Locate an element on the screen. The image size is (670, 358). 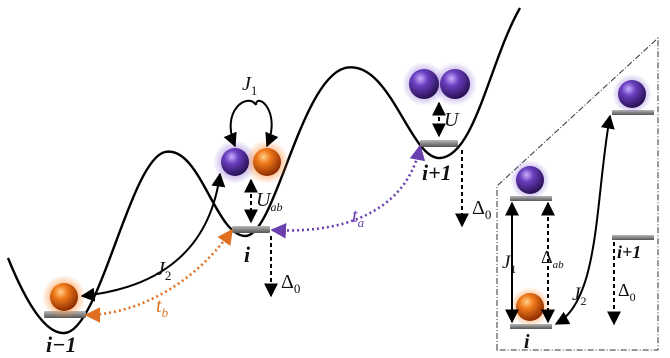
tb-tunnel-arrow is located at coordinates (159, 275).